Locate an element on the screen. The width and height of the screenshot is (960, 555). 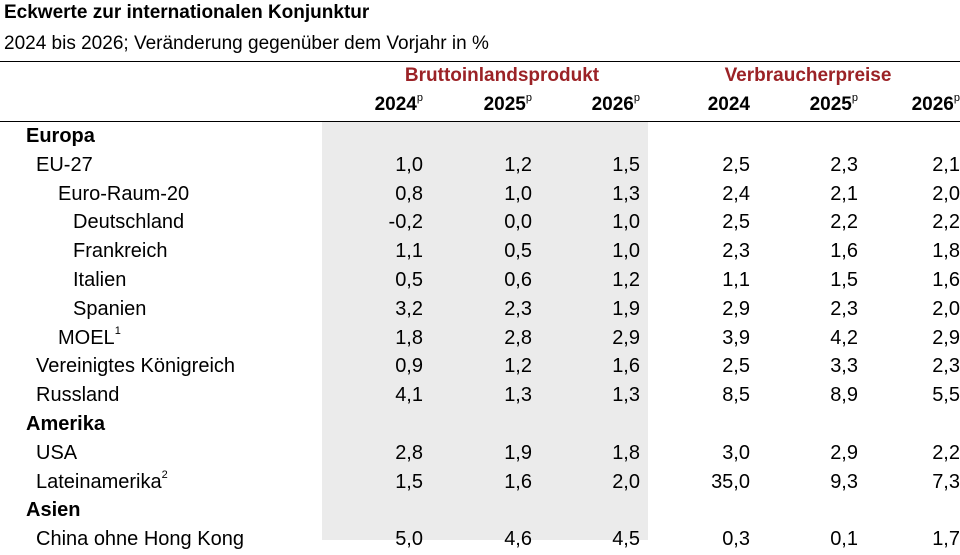
value-cell: 8,5 is located at coordinates (736, 395).